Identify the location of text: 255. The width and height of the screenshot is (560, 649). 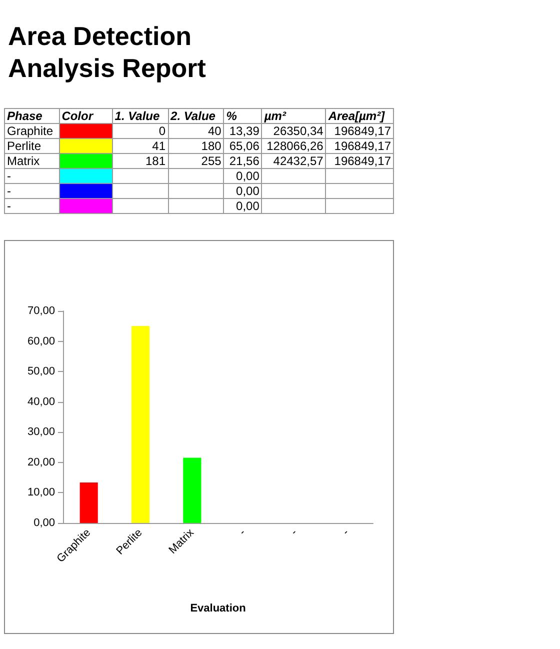
(196, 161).